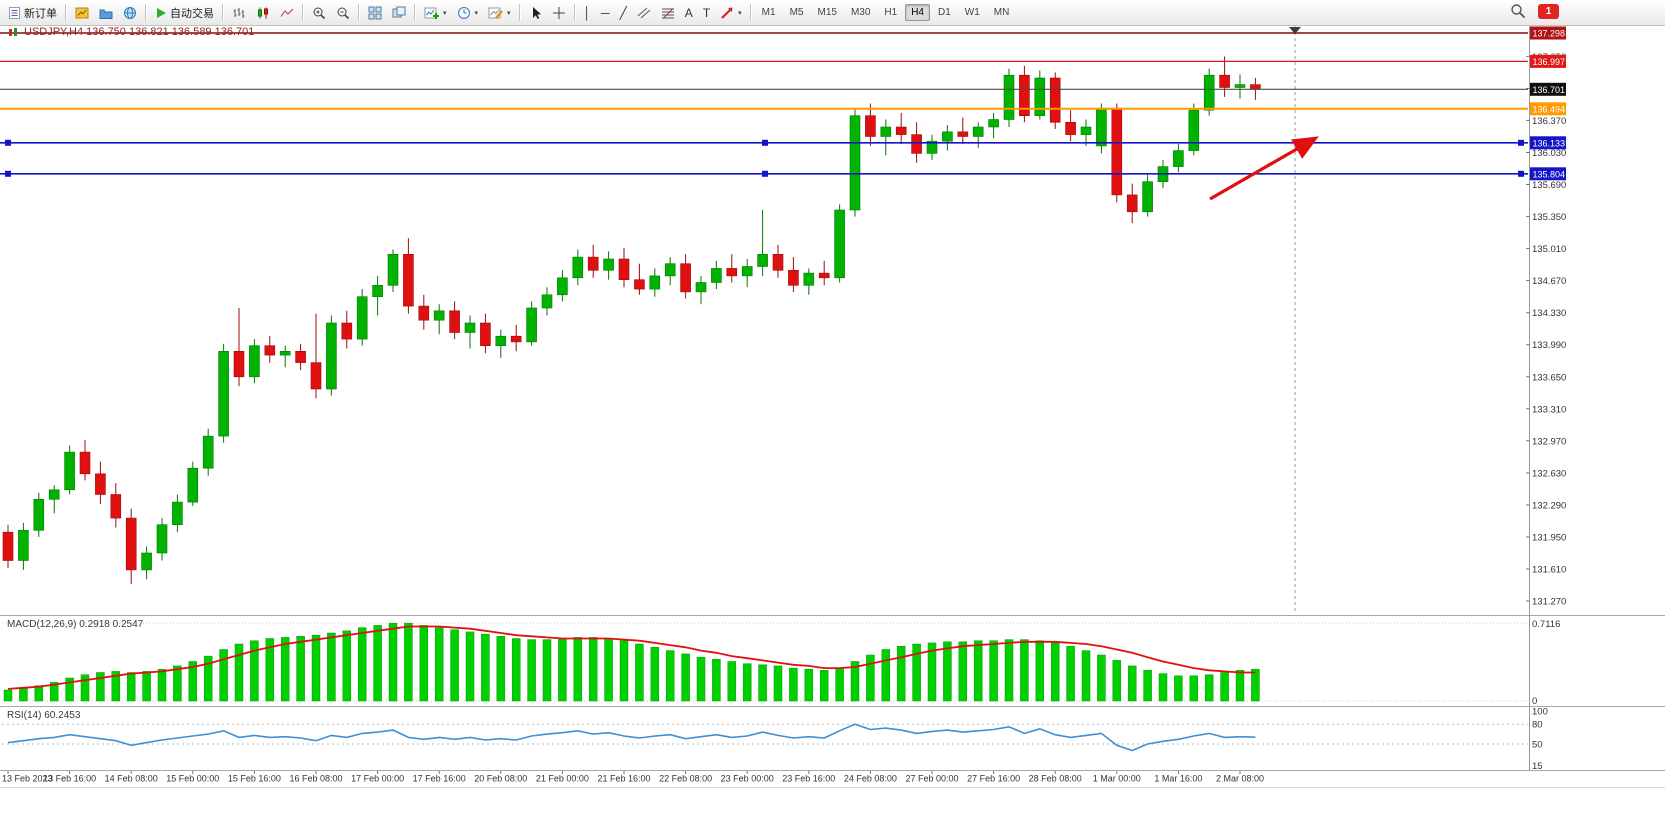 The height and width of the screenshot is (840, 1665). What do you see at coordinates (1540, 712) in the screenshot?
I see `rsi-axis-label: 100` at bounding box center [1540, 712].